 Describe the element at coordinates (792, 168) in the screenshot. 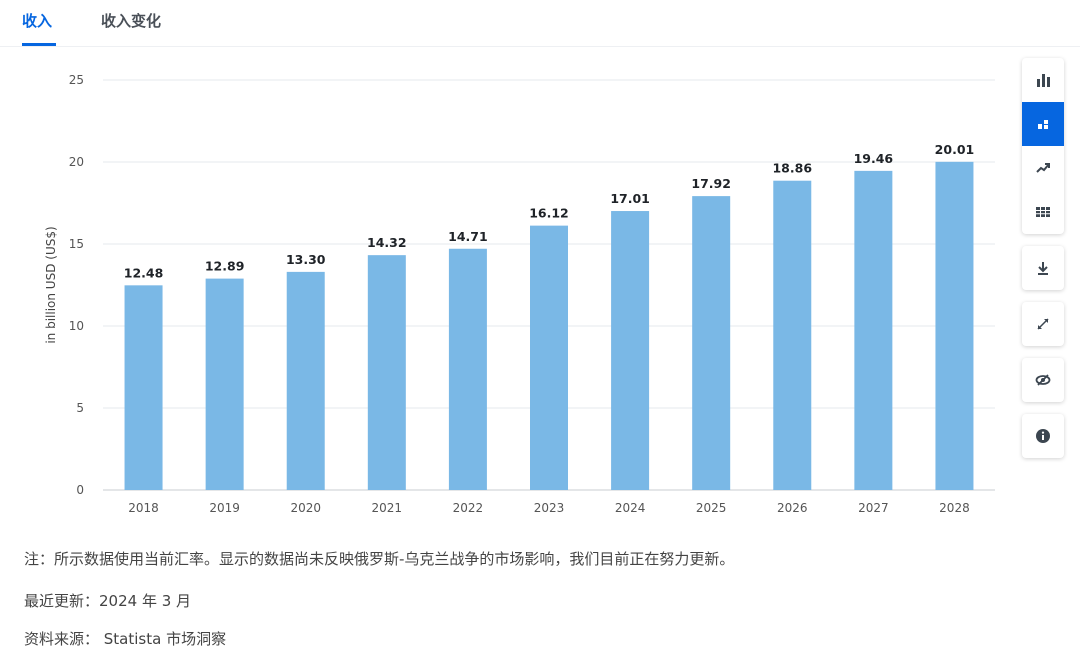

I see `data-label: 18.86` at that location.